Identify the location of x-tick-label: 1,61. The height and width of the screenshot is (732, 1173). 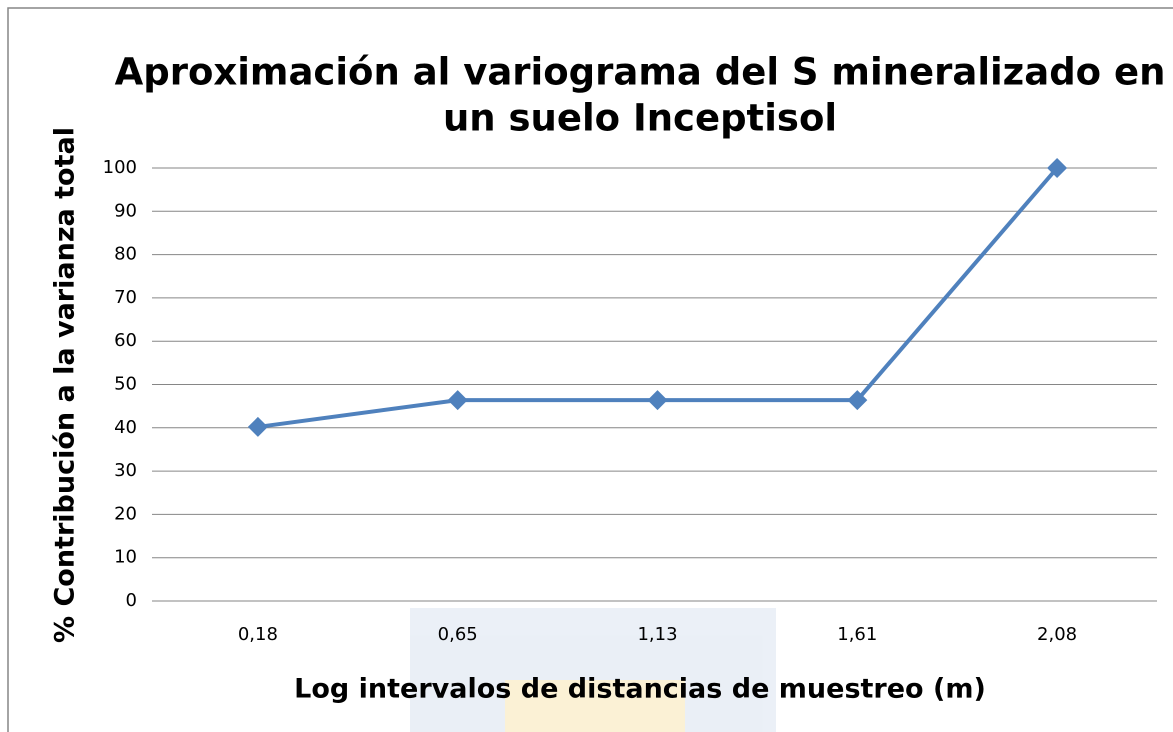
(857, 634).